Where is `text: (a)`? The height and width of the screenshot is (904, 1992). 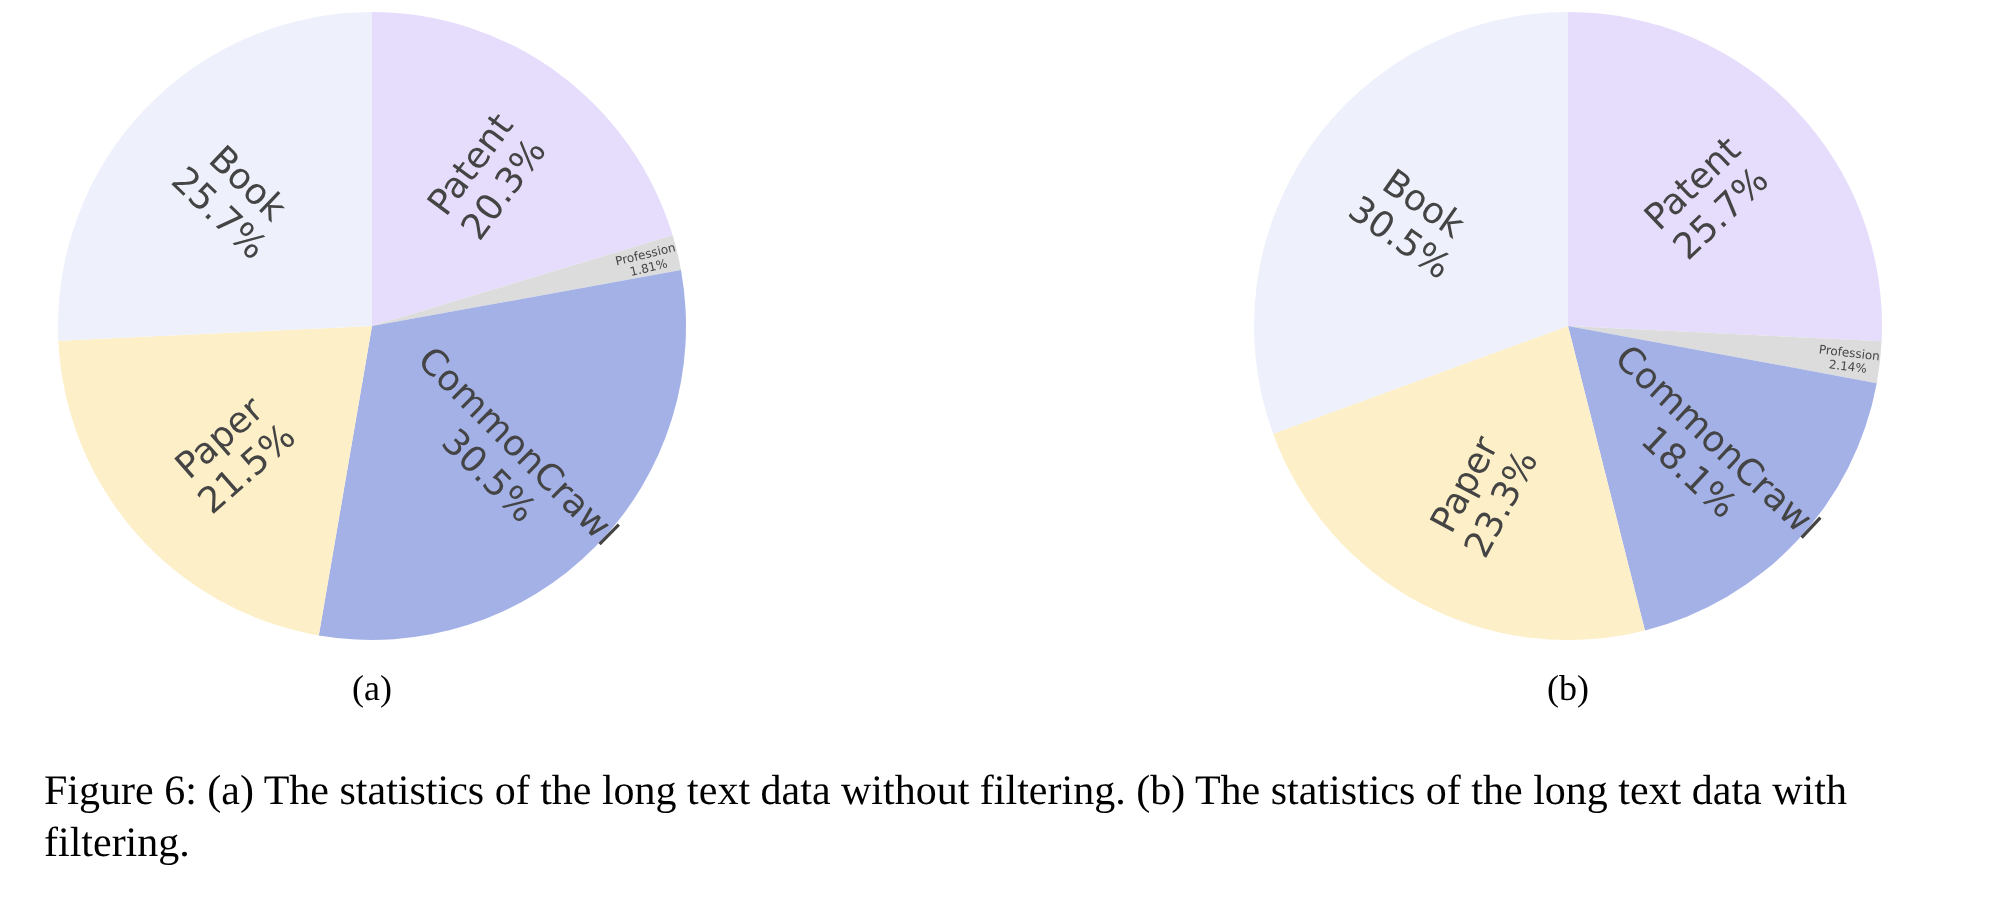 text: (a) is located at coordinates (372, 688).